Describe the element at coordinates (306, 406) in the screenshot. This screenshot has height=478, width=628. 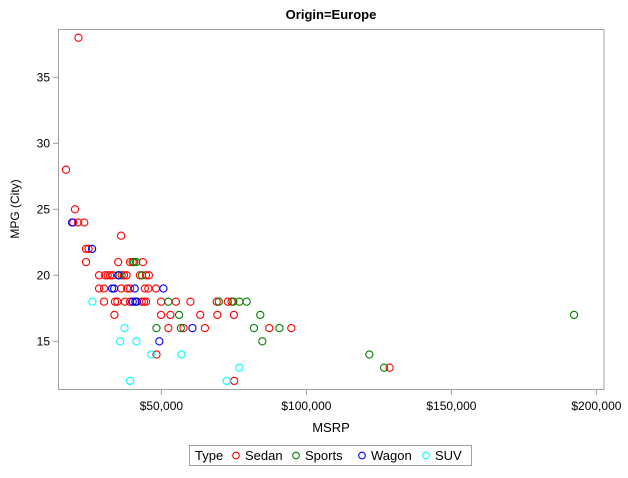
I see `x-tick-label: $100,000` at that location.